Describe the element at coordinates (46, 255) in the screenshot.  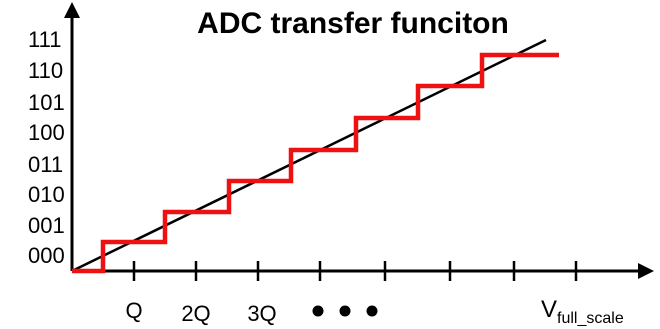
I see `code-label-000: 000` at that location.